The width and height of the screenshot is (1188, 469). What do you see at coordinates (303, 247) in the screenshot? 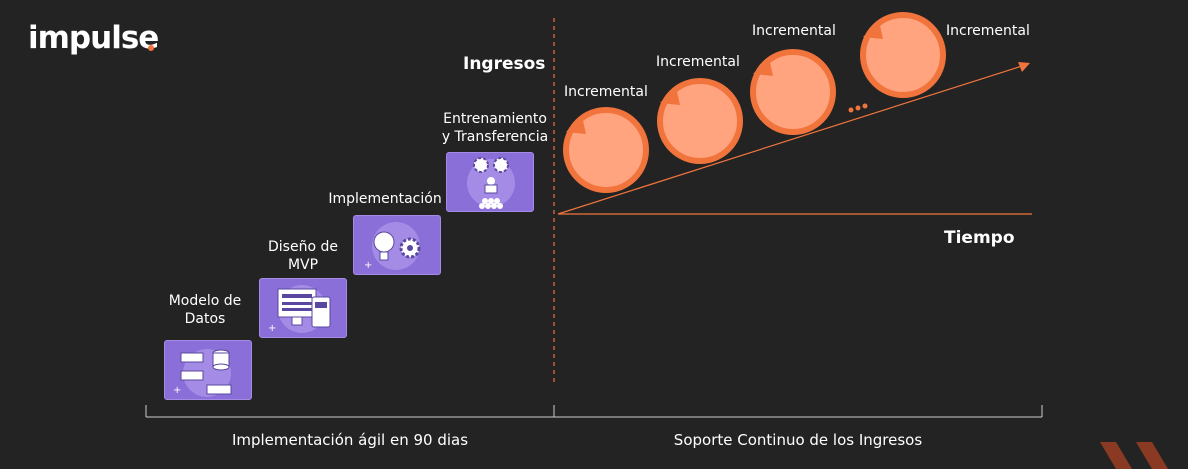
I see `step-label-line: Diseño de` at bounding box center [303, 247].